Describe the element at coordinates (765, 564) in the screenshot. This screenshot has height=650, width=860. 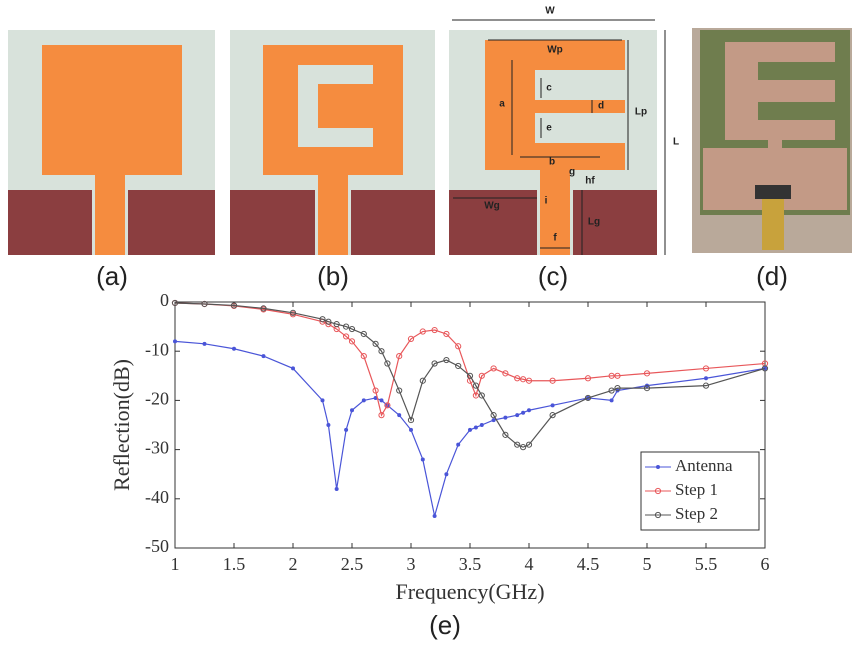
I see `x-tick-label: 6` at that location.